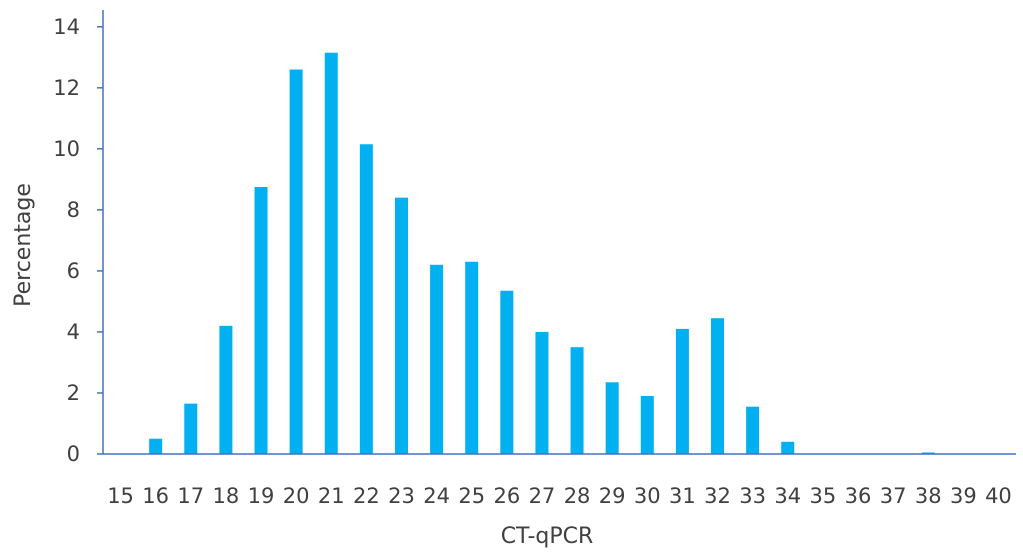  I want to click on x-tick-label: 36, so click(858, 496).